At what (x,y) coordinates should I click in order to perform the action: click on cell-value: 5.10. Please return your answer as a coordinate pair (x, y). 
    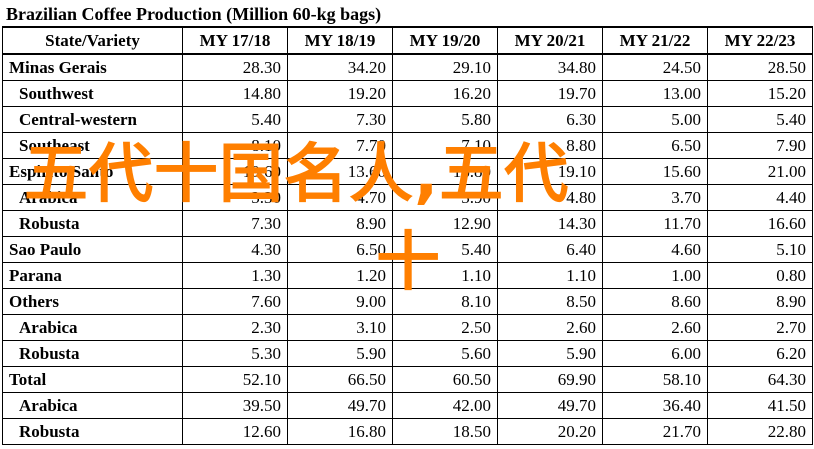
    Looking at the image, I should click on (760, 249).